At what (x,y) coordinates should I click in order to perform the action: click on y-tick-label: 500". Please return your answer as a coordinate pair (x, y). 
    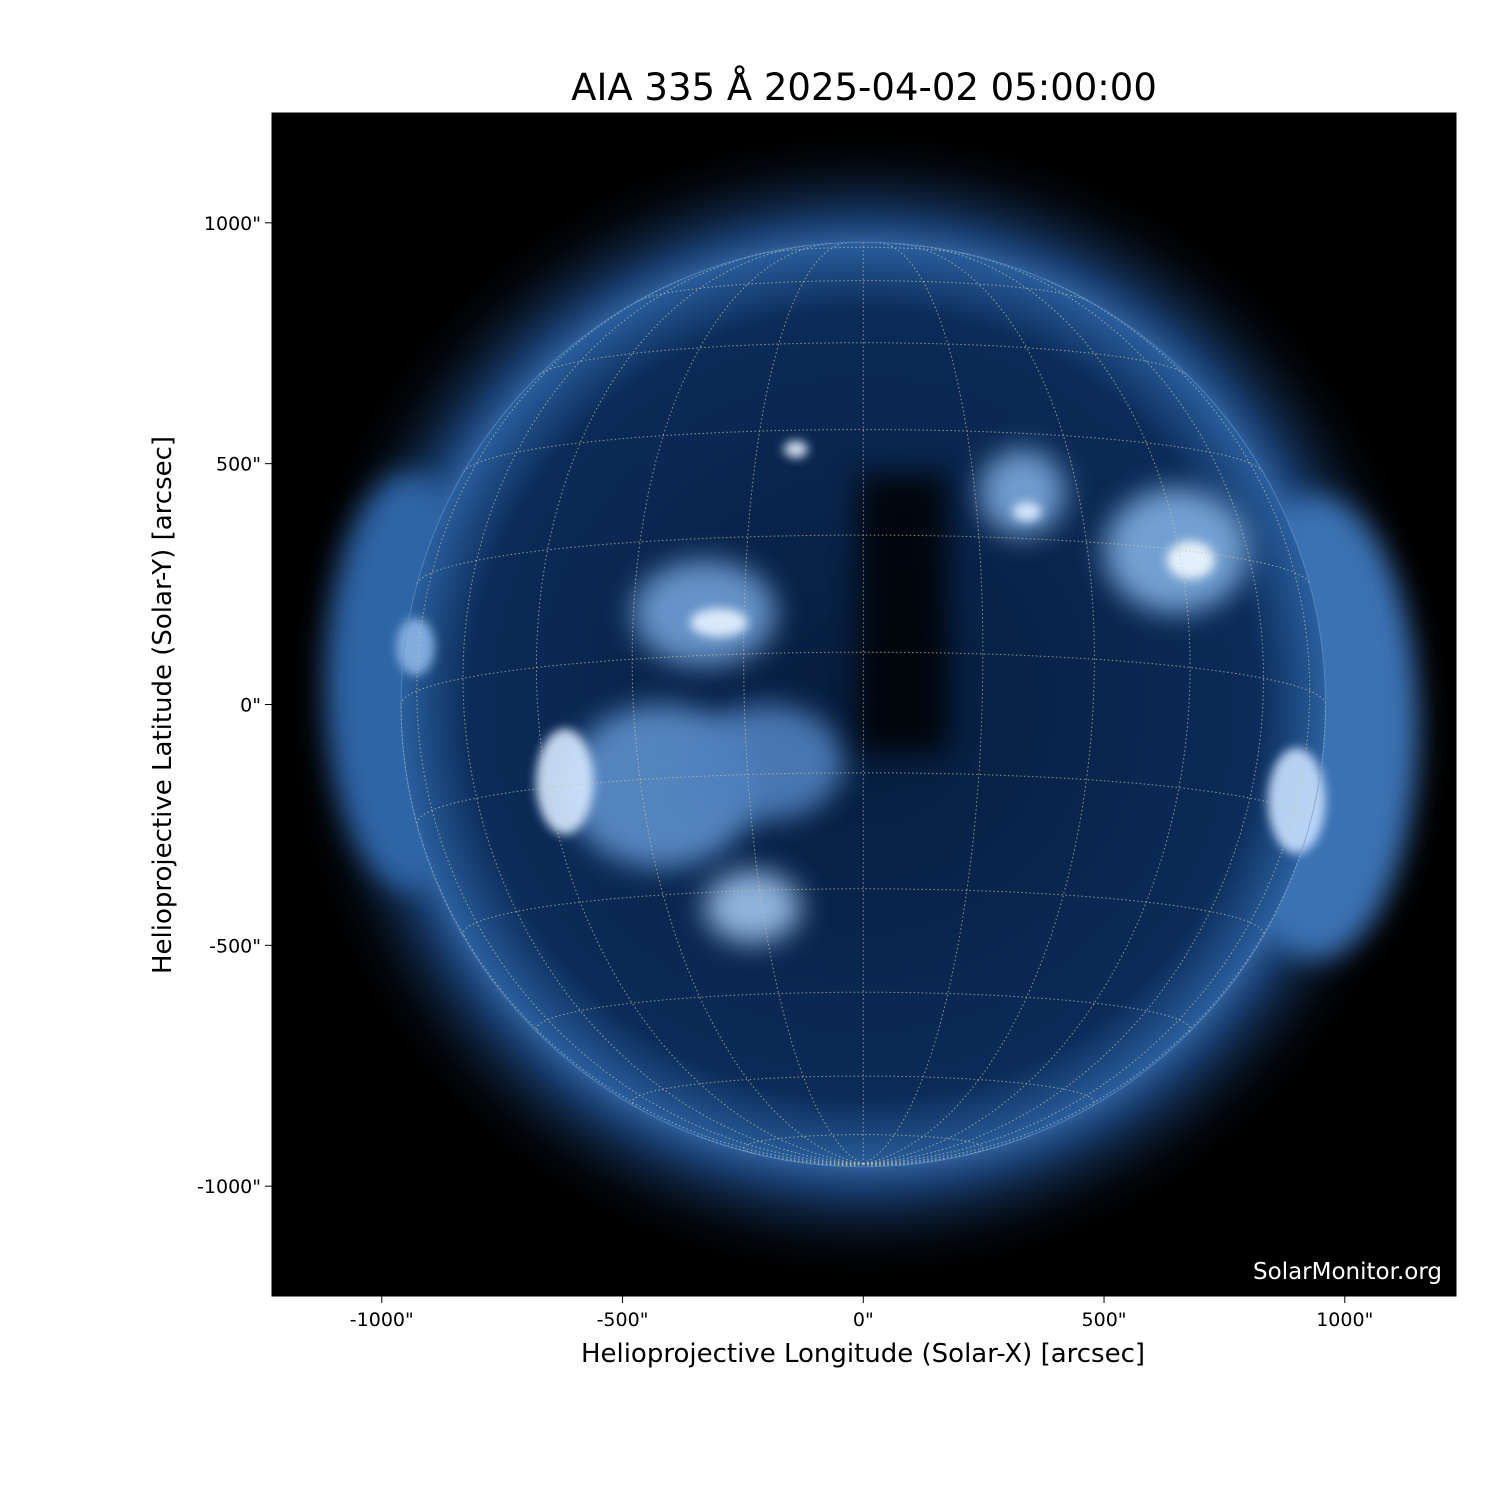
    Looking at the image, I should click on (238, 465).